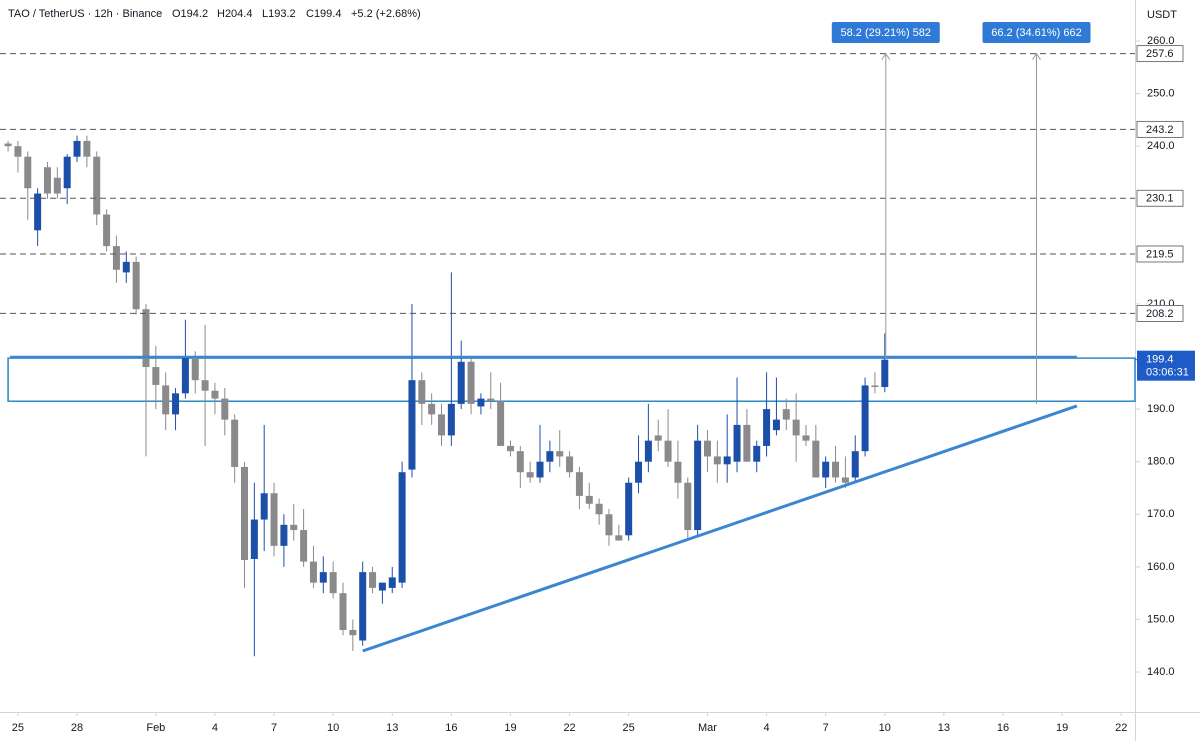 This screenshot has height=741, width=1200. Describe the element at coordinates (1161, 567) in the screenshot. I see `y-tick-label: 160.0` at that location.